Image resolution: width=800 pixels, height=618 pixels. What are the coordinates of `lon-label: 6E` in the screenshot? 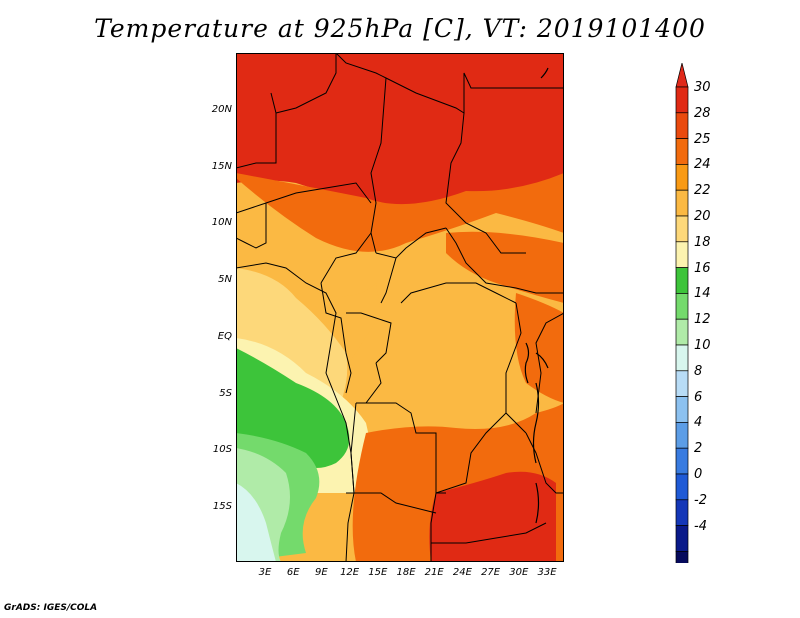 It's located at (293, 572).